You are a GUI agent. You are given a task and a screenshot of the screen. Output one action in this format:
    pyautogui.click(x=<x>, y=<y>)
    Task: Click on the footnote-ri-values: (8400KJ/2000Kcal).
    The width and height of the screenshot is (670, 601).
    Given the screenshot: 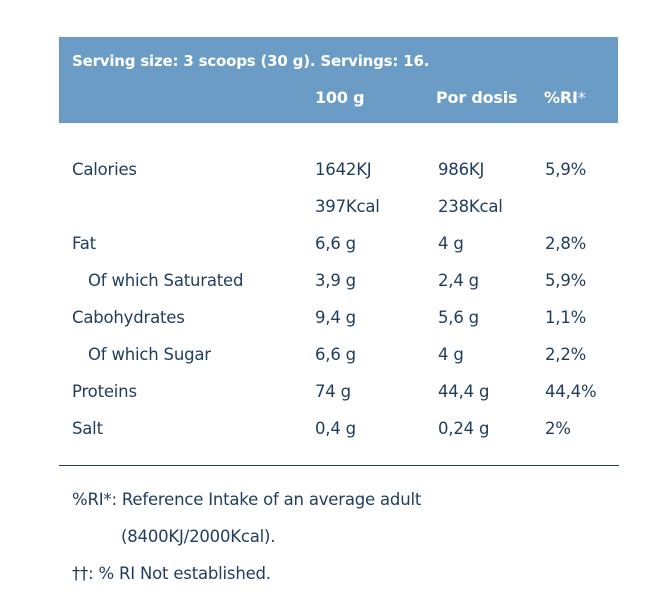 What is the action you would take?
    pyautogui.click(x=198, y=536)
    